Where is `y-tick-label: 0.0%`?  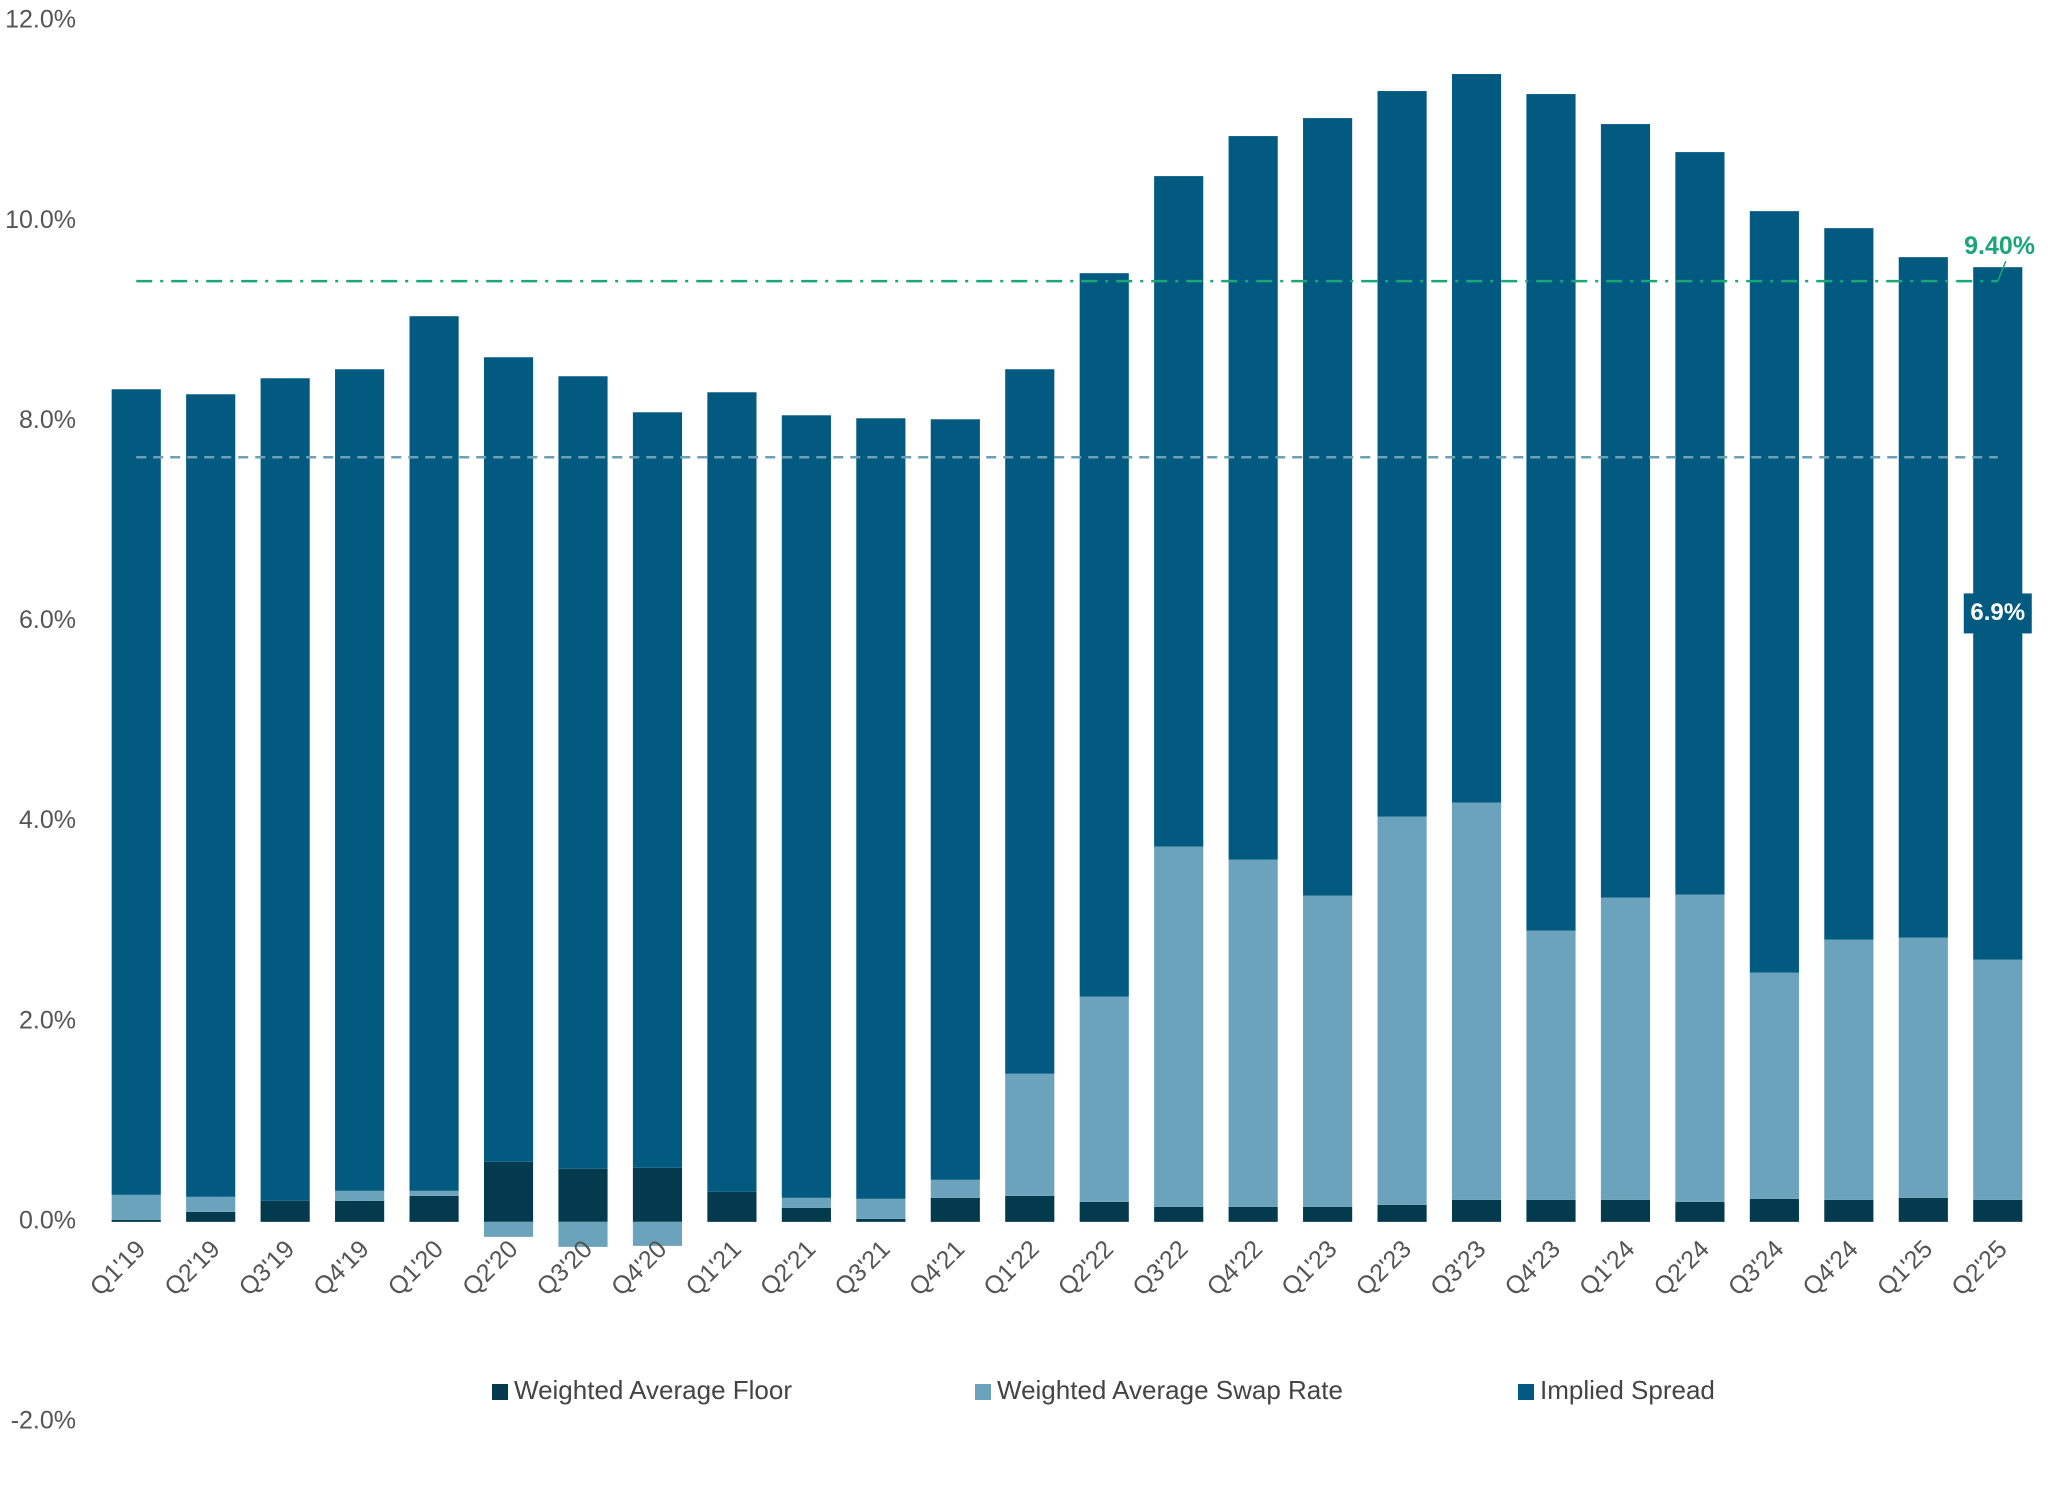
y-tick-label: 0.0% is located at coordinates (47, 1220).